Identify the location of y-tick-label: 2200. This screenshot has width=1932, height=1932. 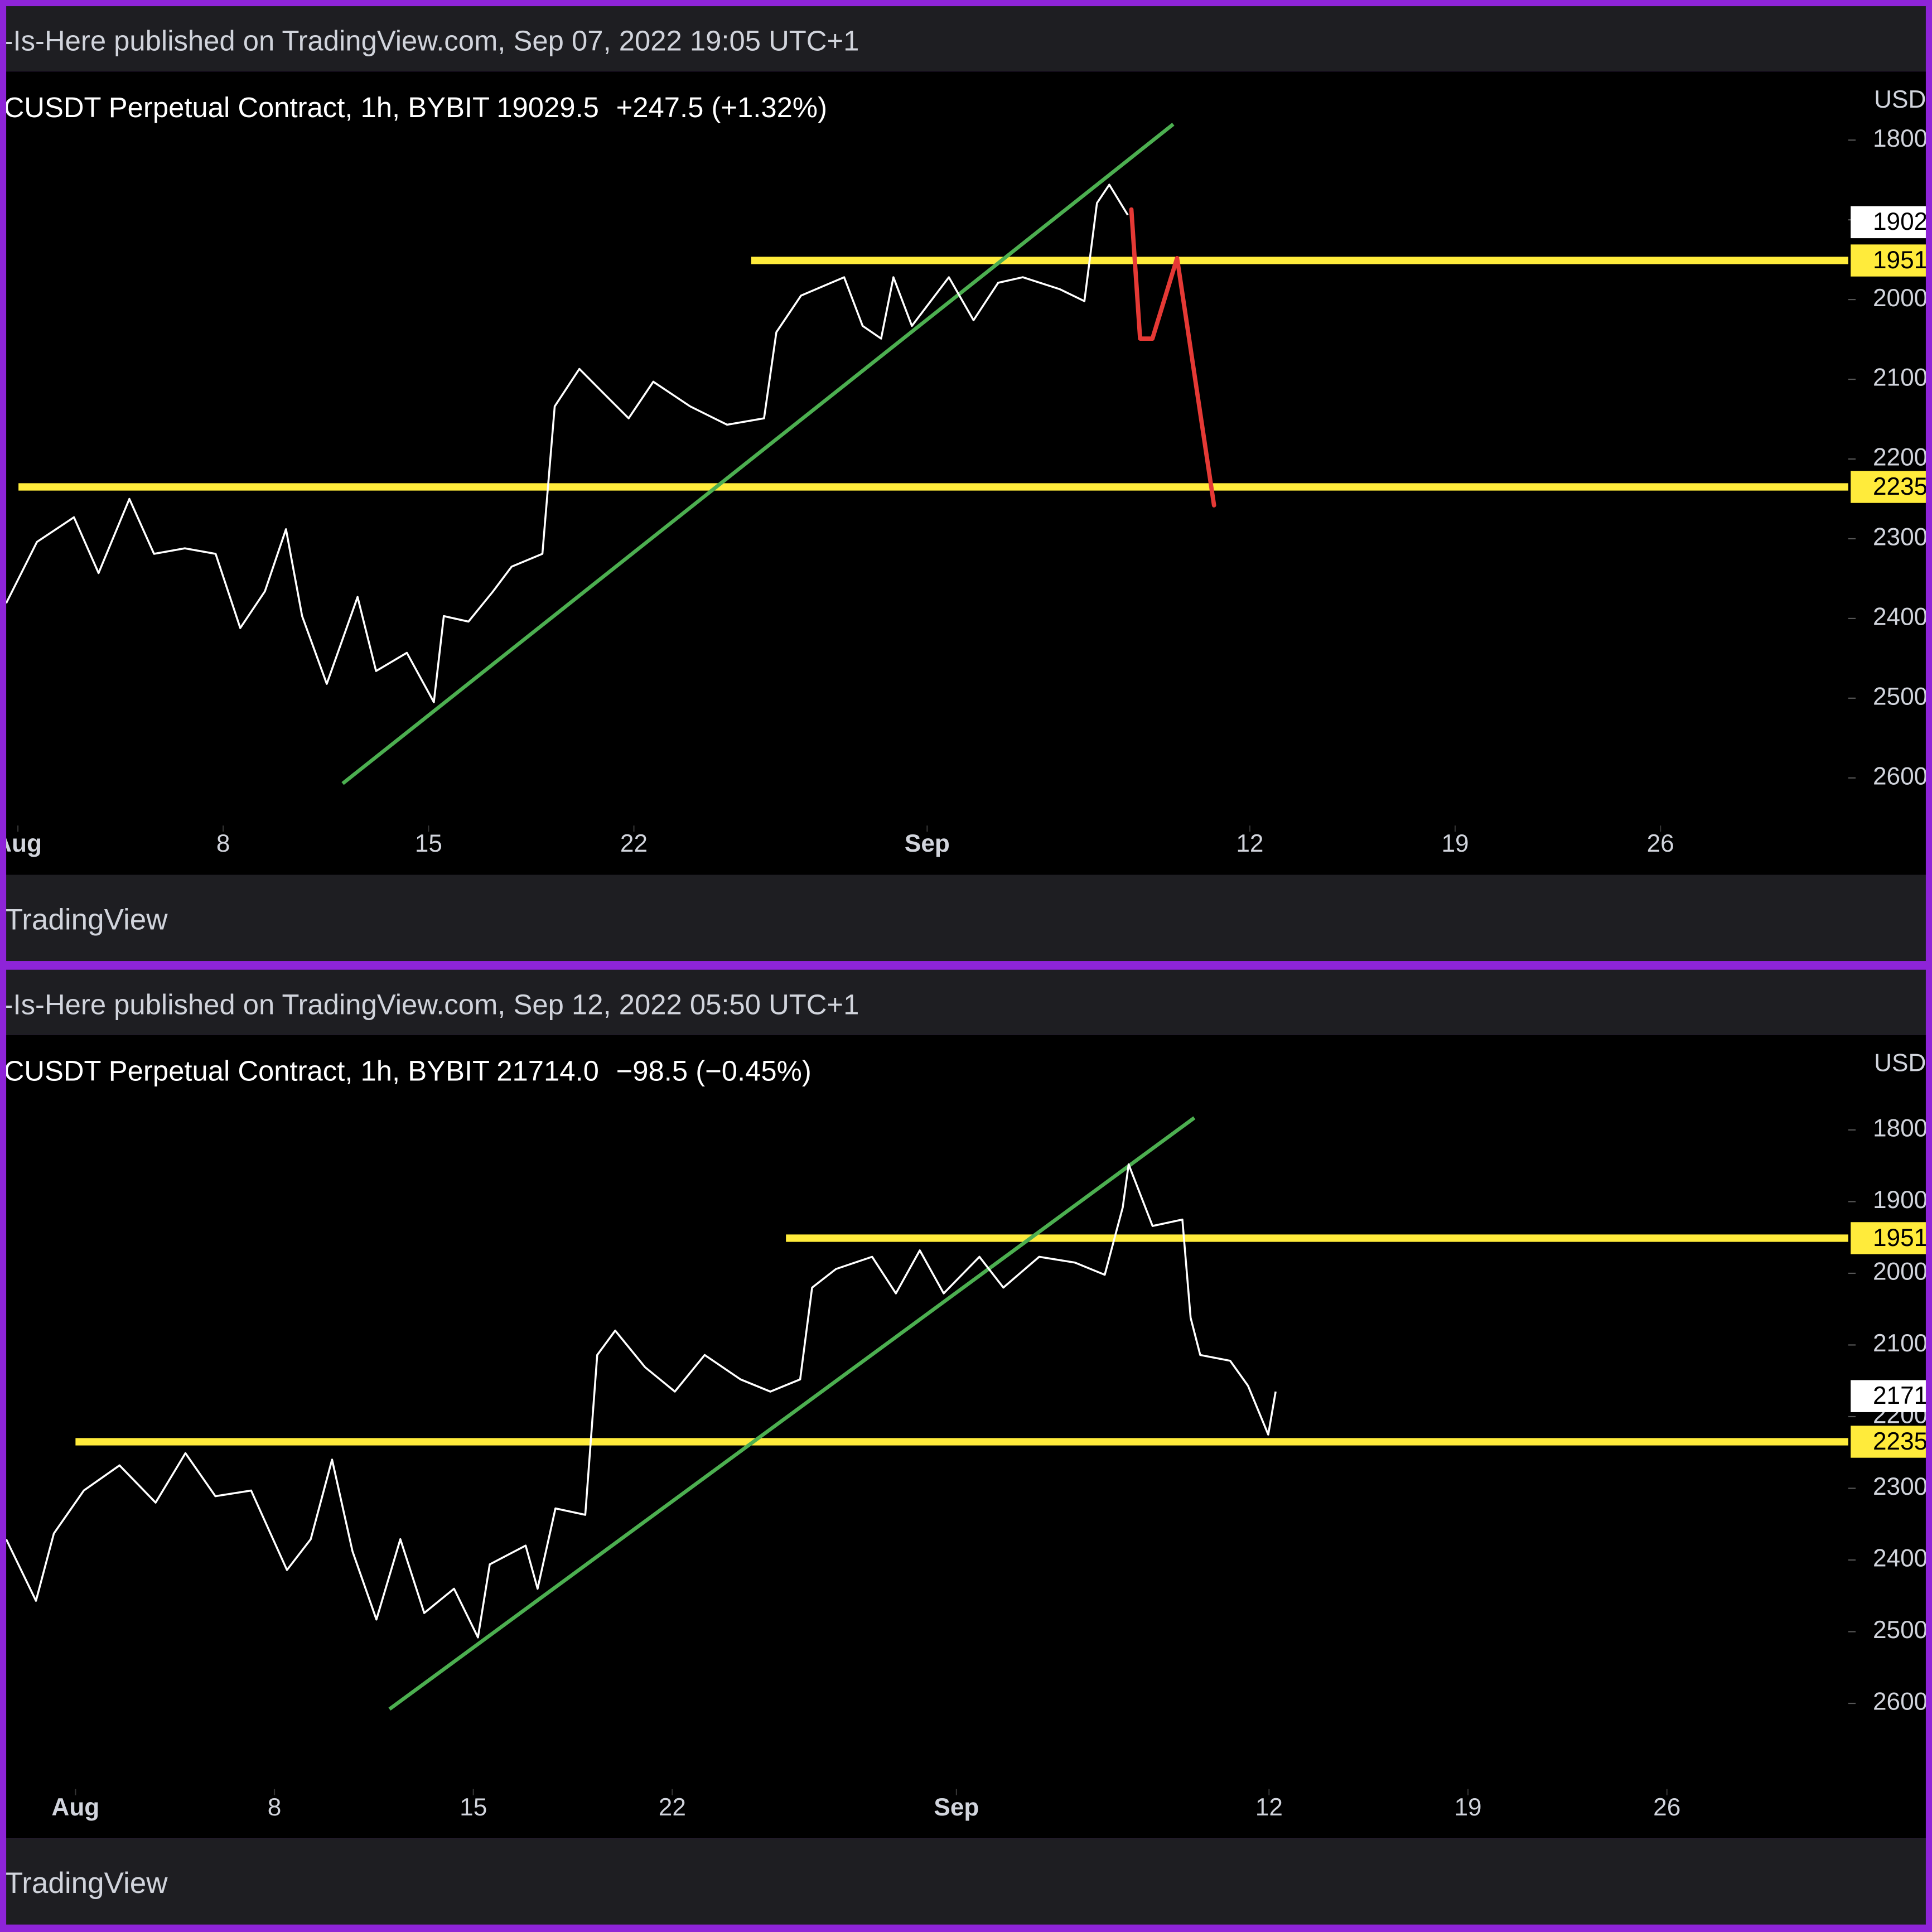
(1900, 457).